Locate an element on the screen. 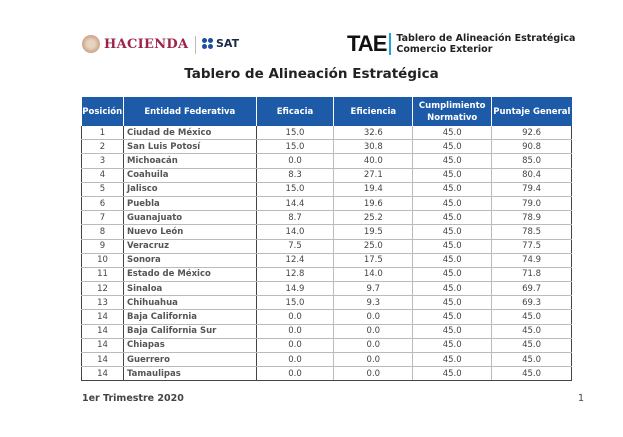 This screenshot has width=623, height=437. tae-divider is located at coordinates (390, 44).